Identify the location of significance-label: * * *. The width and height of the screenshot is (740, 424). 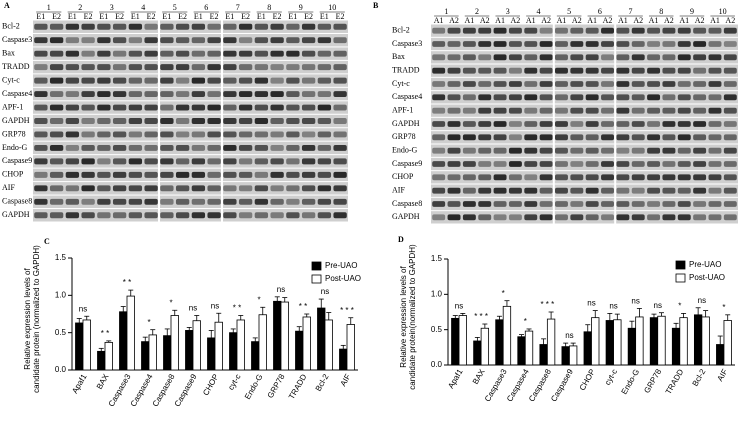
(547, 304).